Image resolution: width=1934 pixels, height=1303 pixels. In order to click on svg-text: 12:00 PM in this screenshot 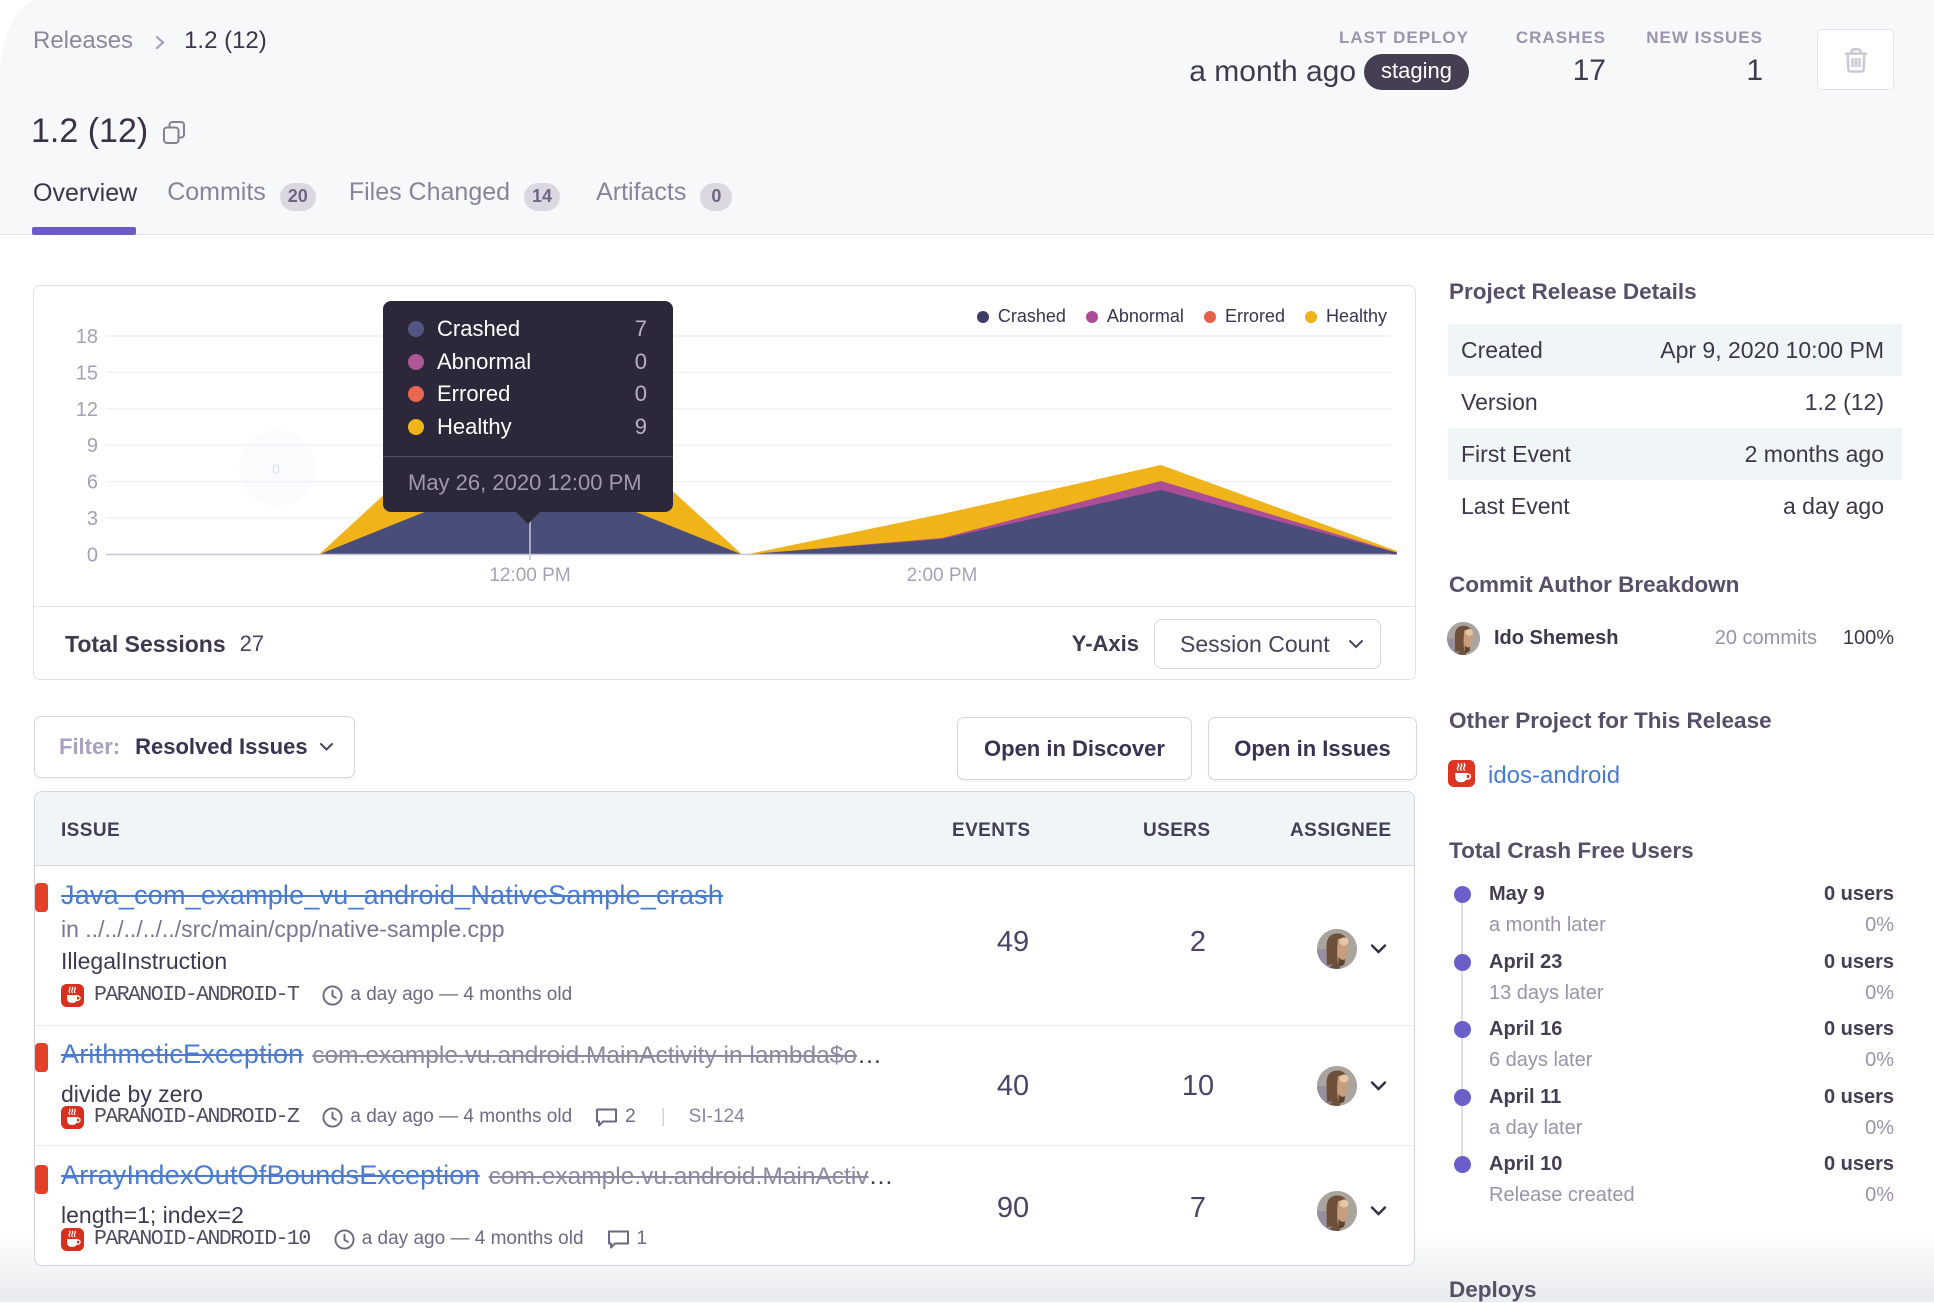, I will do `click(529, 575)`.